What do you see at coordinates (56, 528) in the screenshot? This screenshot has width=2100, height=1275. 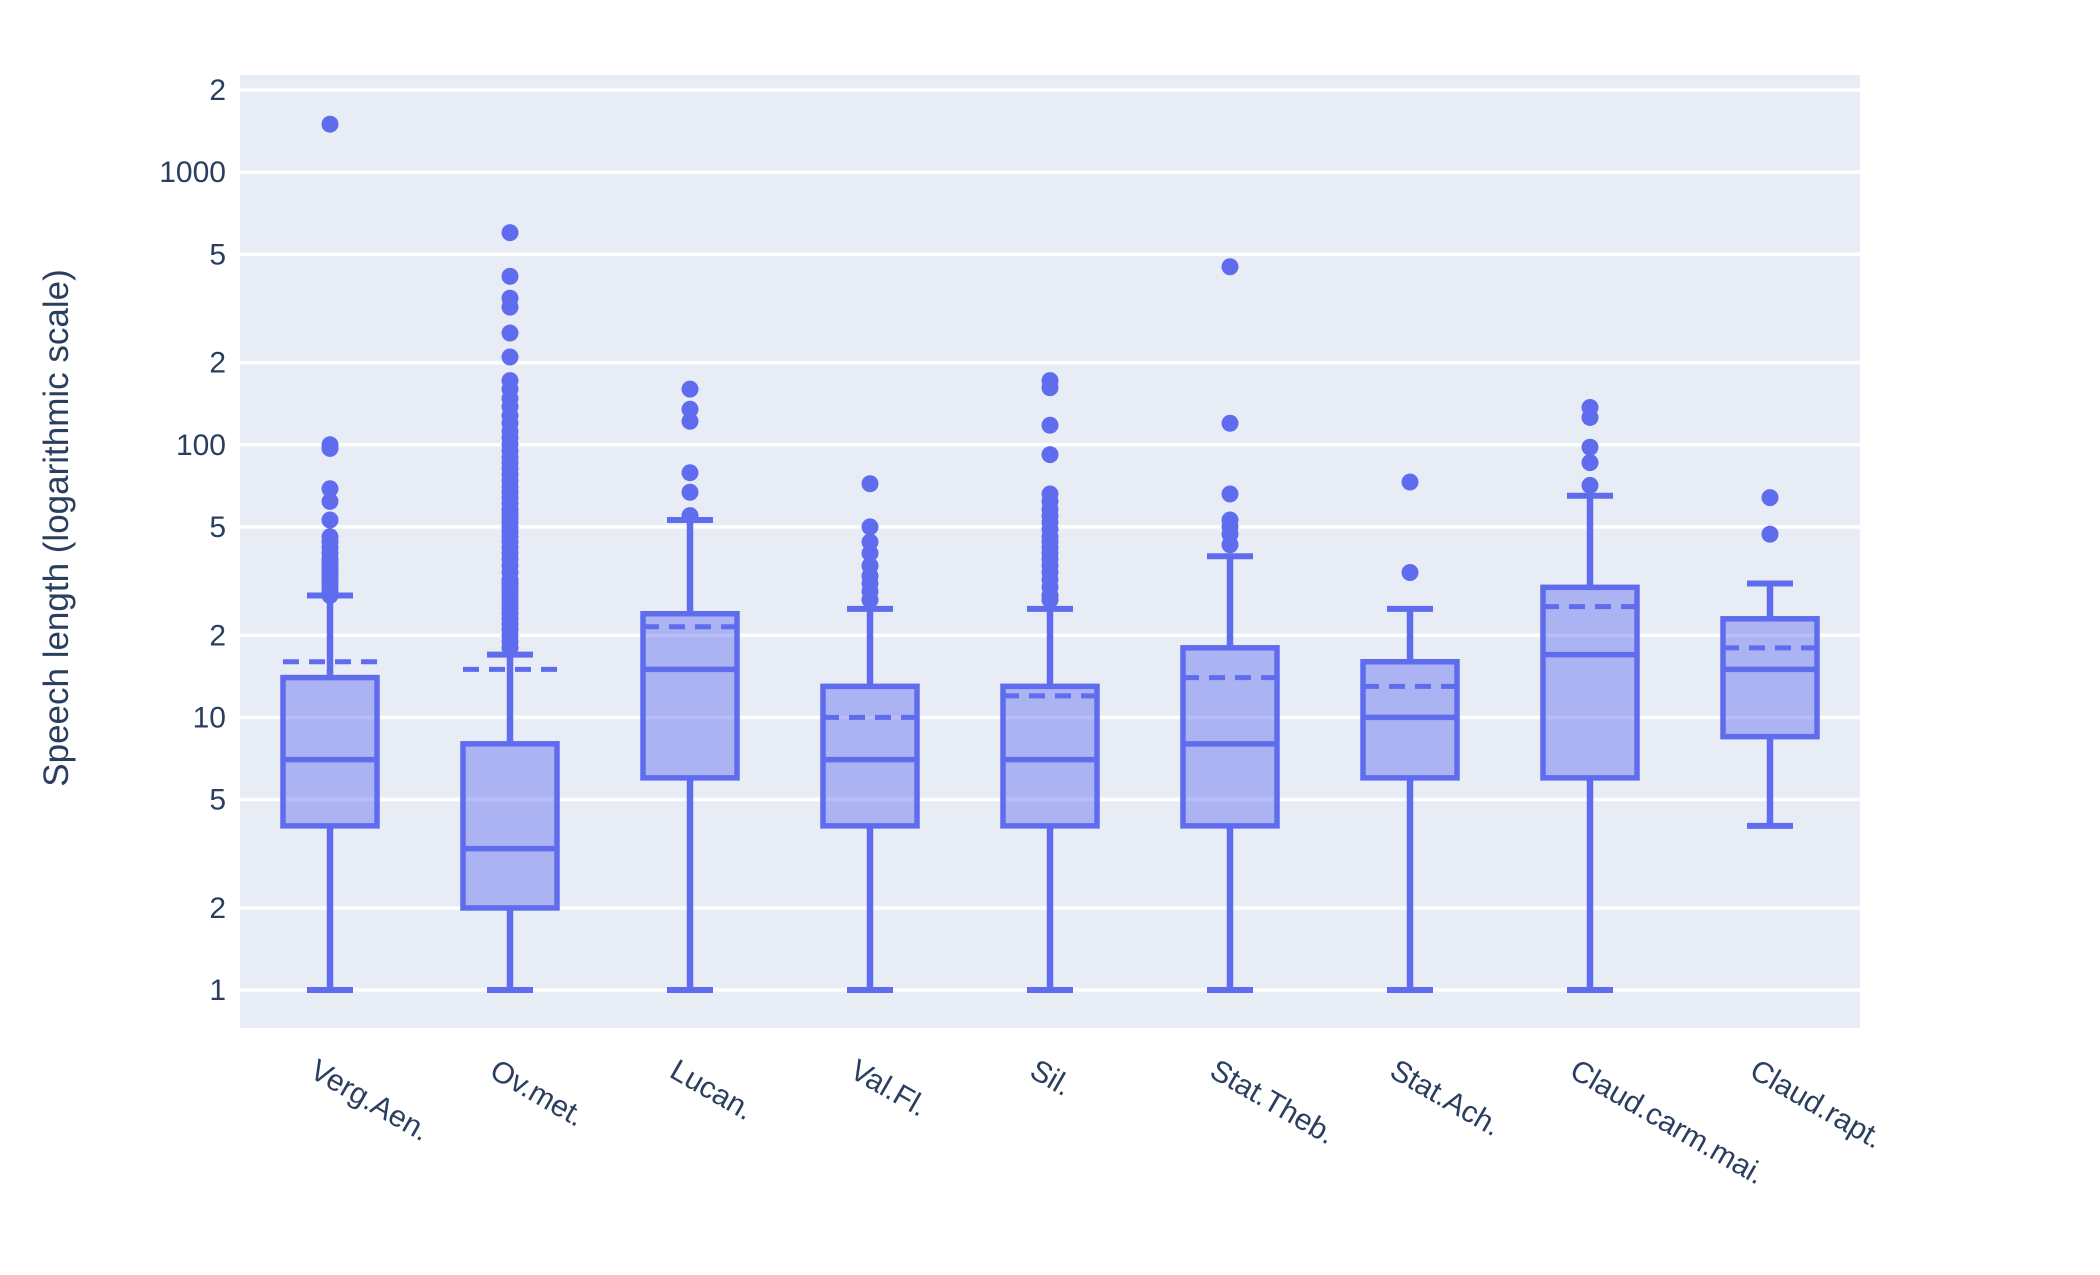 I see `y-axis-title: Speech length (logarithmic scale)` at bounding box center [56, 528].